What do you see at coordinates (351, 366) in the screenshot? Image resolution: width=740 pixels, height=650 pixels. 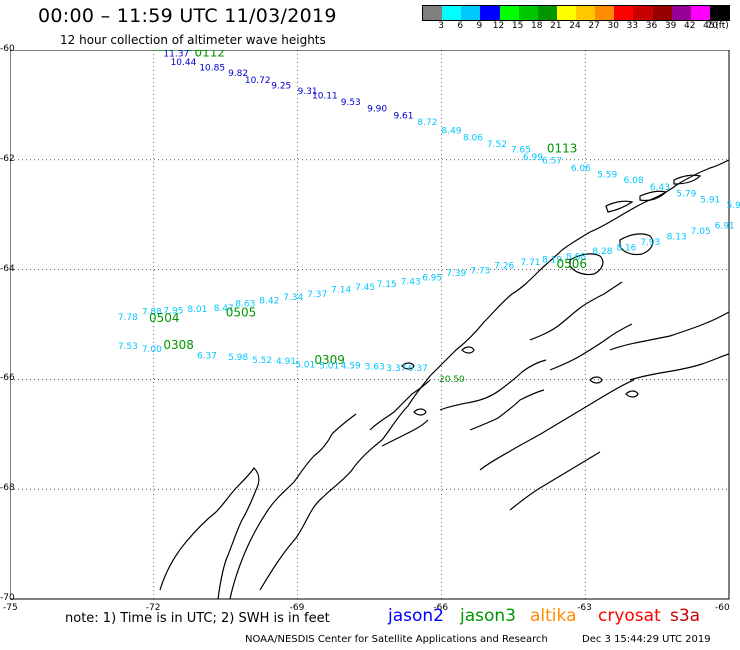 I see `wave-height-value: 4.59` at bounding box center [351, 366].